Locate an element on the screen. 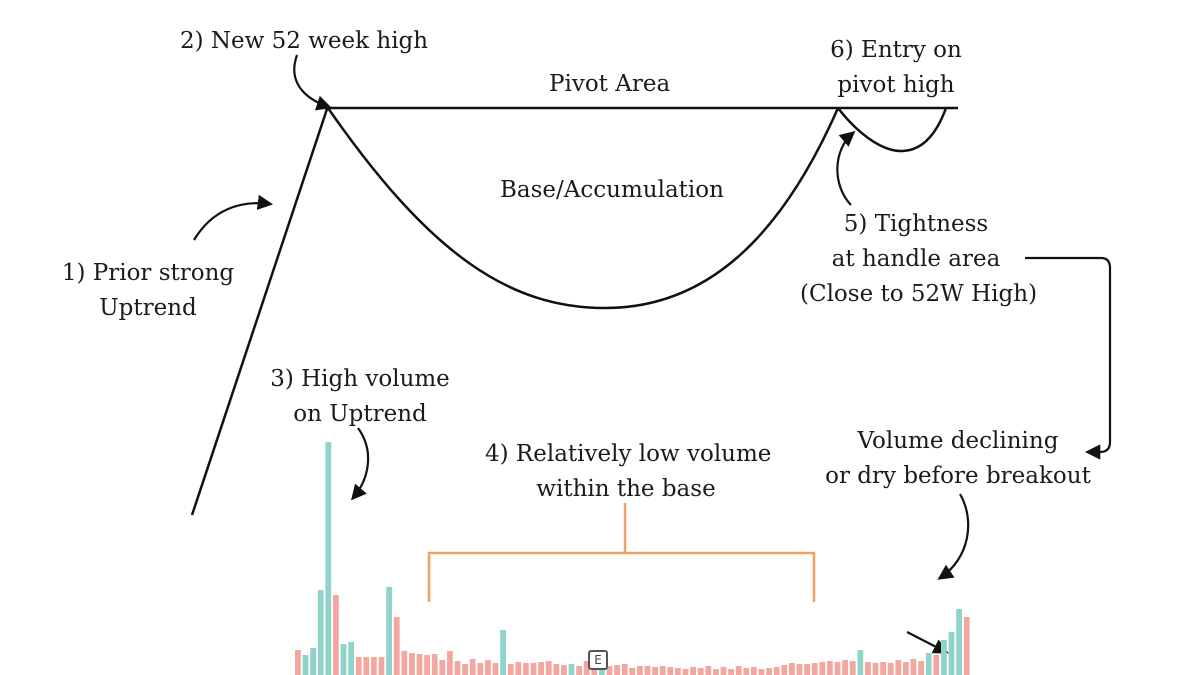  label-high-volume: 3) High volume on Uptrend is located at coordinates (360, 396).